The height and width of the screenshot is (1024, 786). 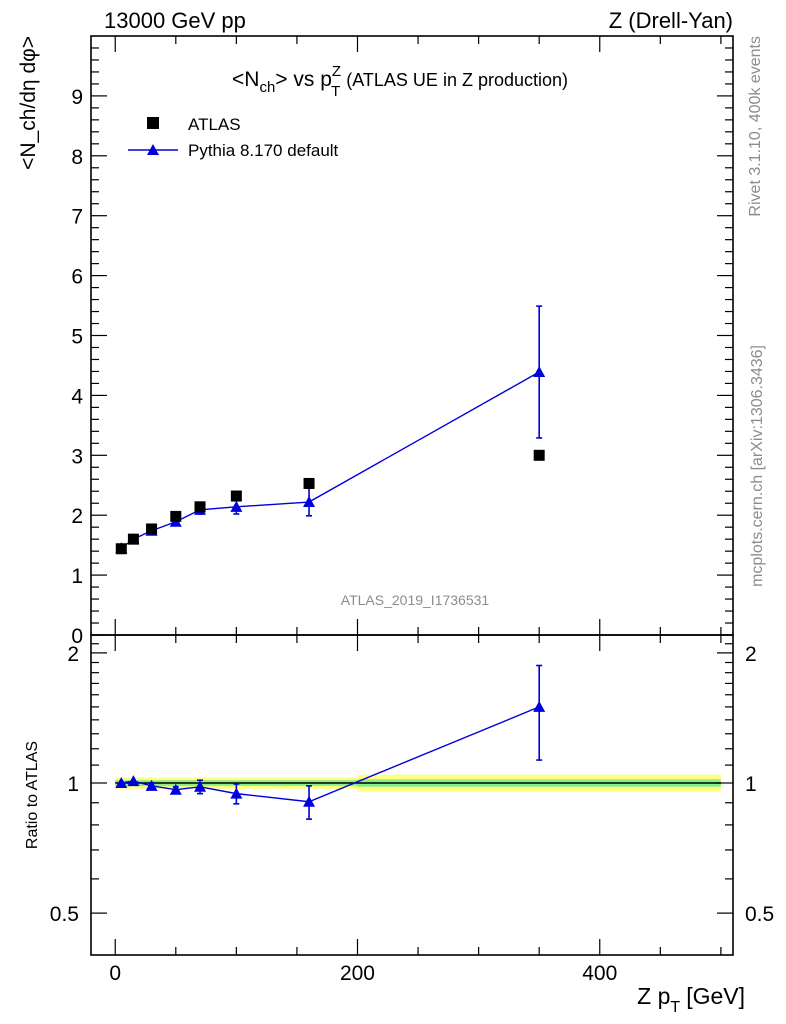 What do you see at coordinates (153, 149) in the screenshot?
I see `legend-mc-marker` at bounding box center [153, 149].